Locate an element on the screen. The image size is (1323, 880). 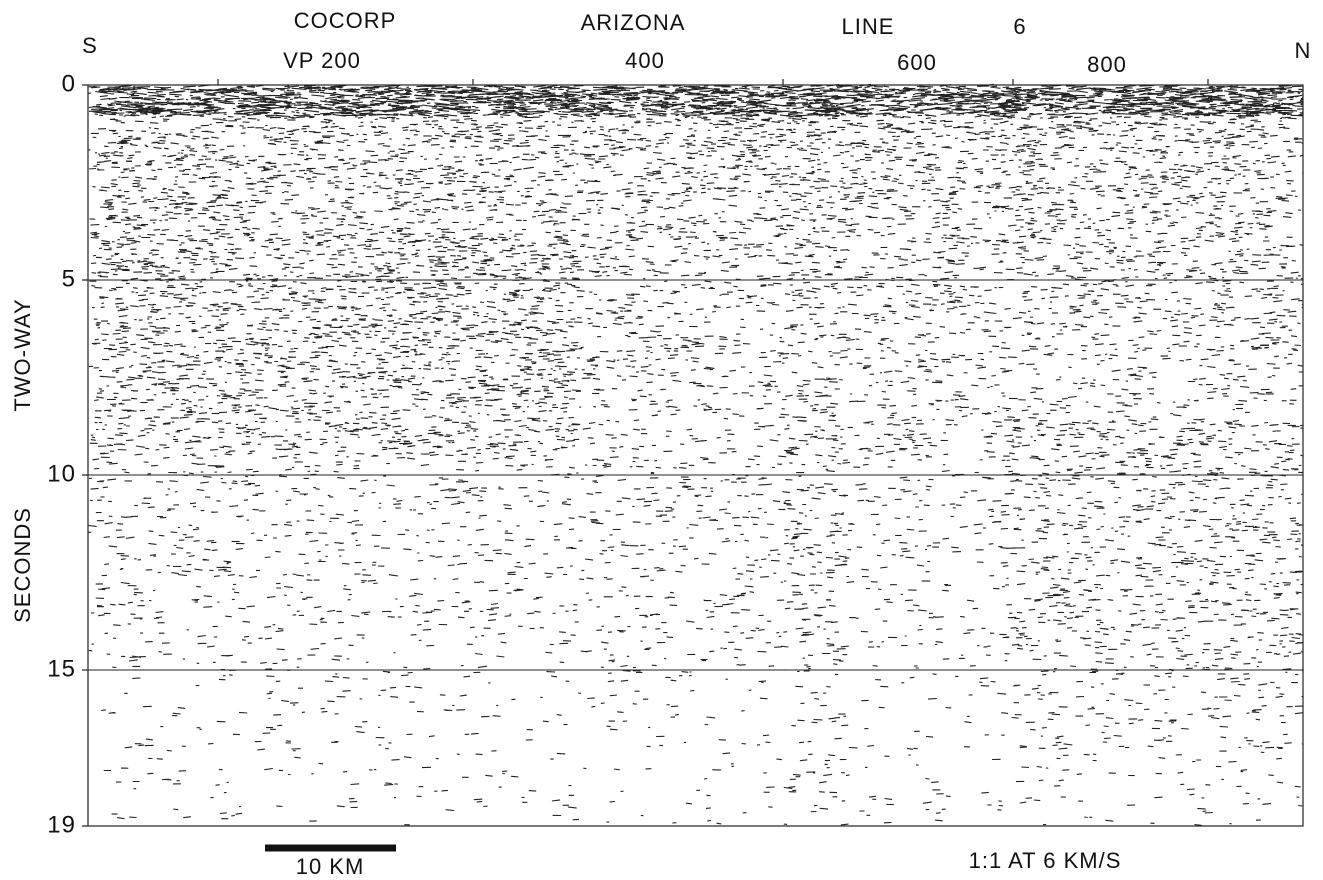
y-axis-label: TWO-WAY is located at coordinates (22, 354).